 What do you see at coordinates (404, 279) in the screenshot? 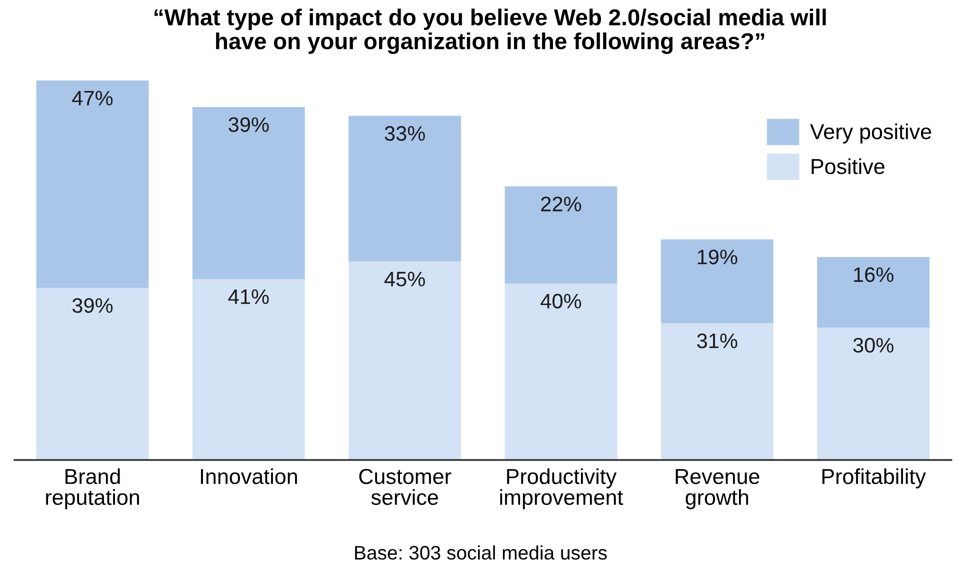
I see `data-label: 45%` at bounding box center [404, 279].